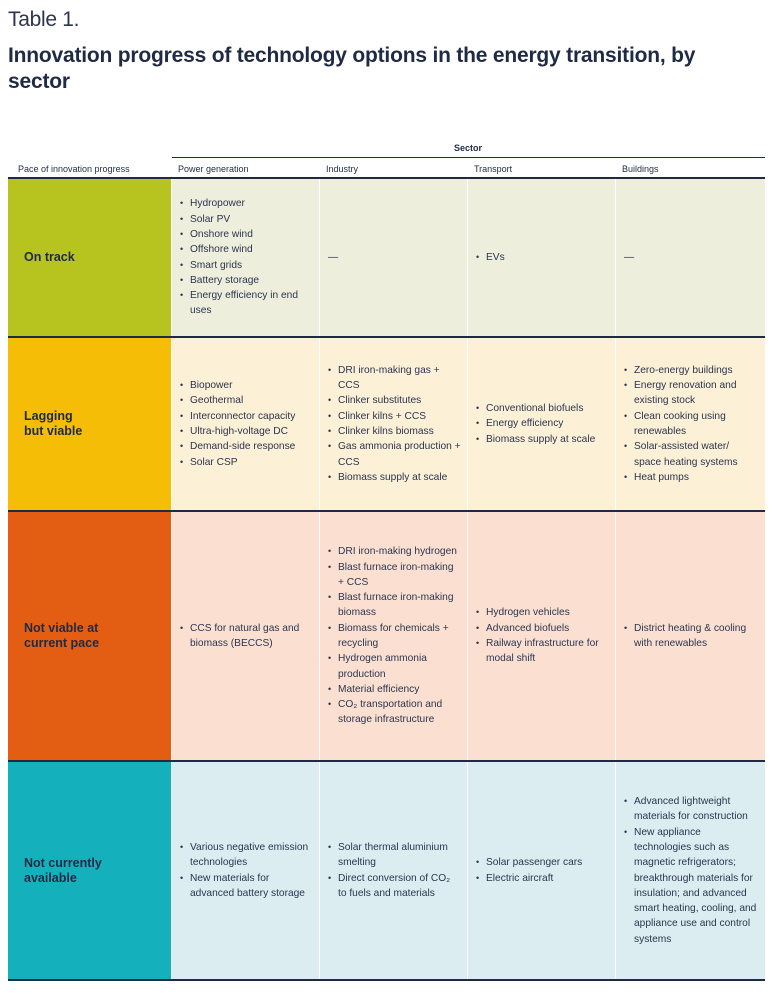 This screenshot has height=997, width=774. What do you see at coordinates (89, 257) in the screenshot?
I see `pace-cell: On track` at bounding box center [89, 257].